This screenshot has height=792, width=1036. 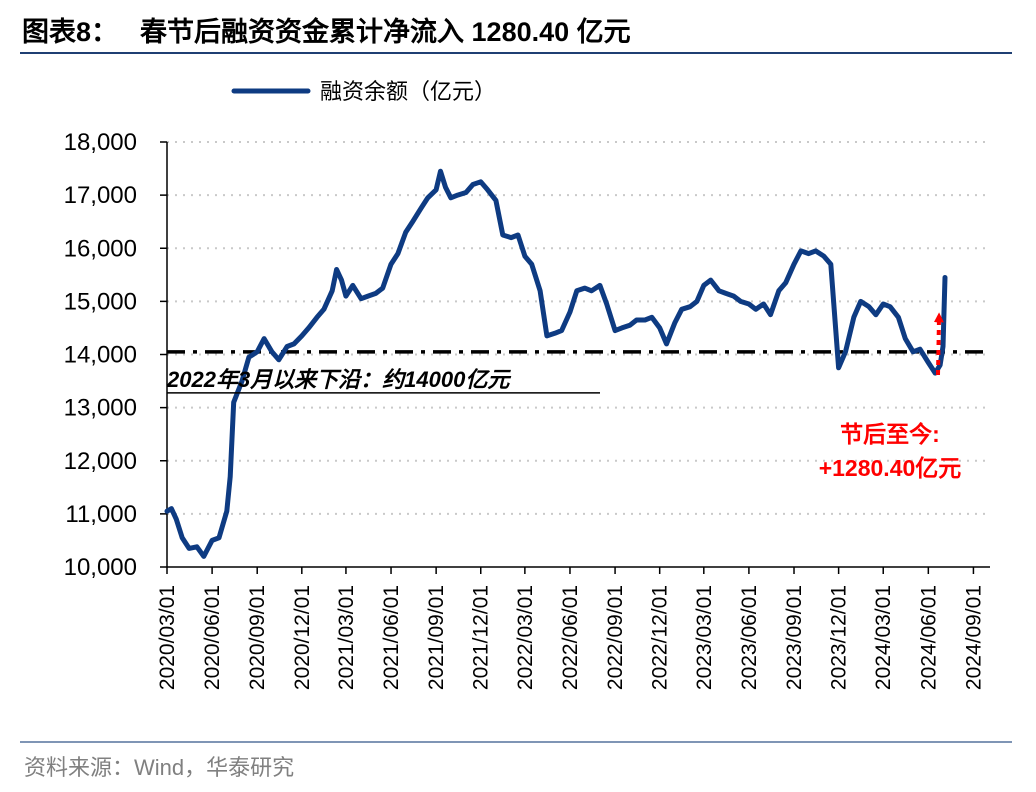 What do you see at coordinates (302, 637) in the screenshot?
I see `x-tick-label: 2020/12/01` at bounding box center [302, 637].